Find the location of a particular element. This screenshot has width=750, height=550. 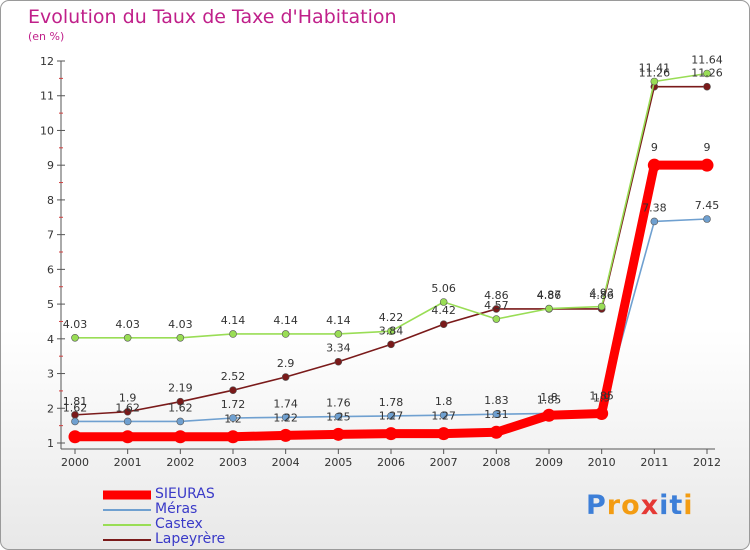

y-tick-label: 10 is located at coordinates (47, 130).